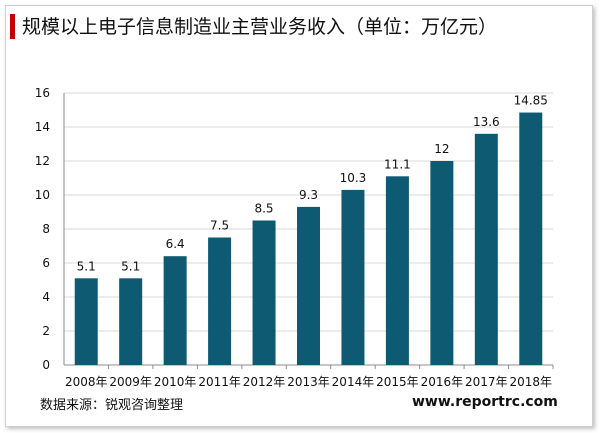  What do you see at coordinates (219, 226) in the screenshot?
I see `data-label: 7.5` at bounding box center [219, 226].